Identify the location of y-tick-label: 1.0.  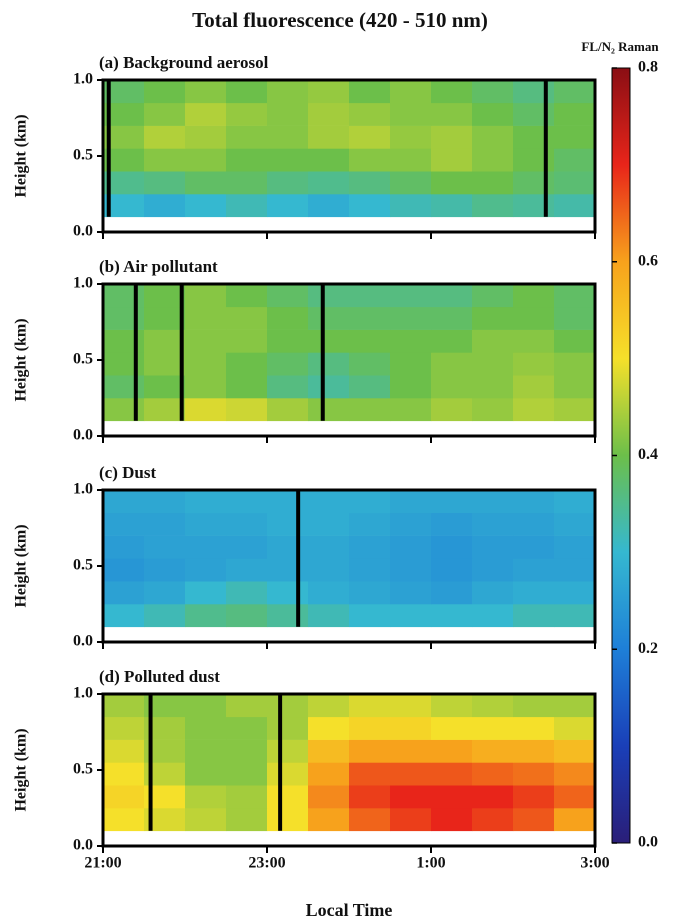
(83, 283).